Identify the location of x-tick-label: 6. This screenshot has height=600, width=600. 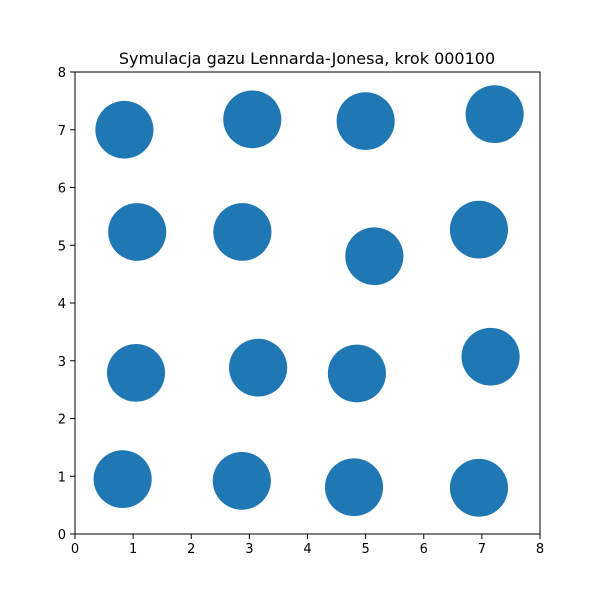
(424, 549).